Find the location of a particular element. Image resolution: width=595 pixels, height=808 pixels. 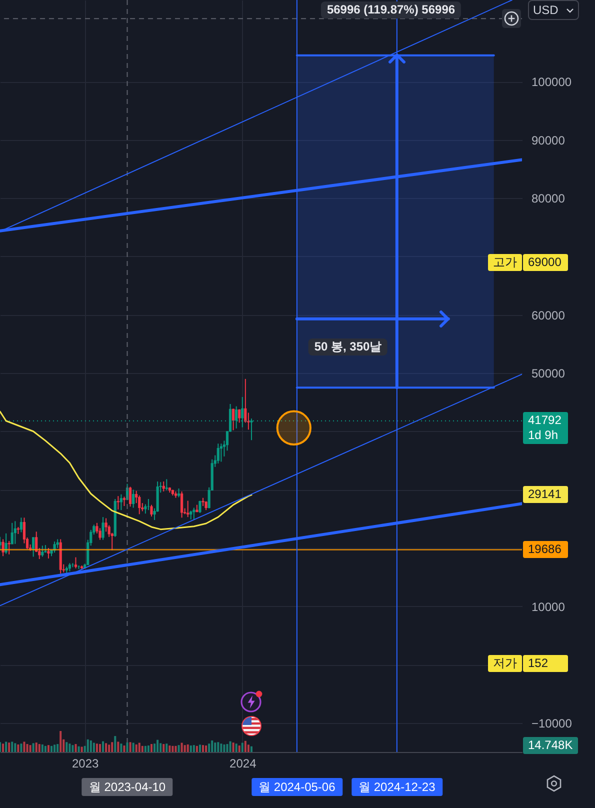

text: 14.748K is located at coordinates (550, 745).